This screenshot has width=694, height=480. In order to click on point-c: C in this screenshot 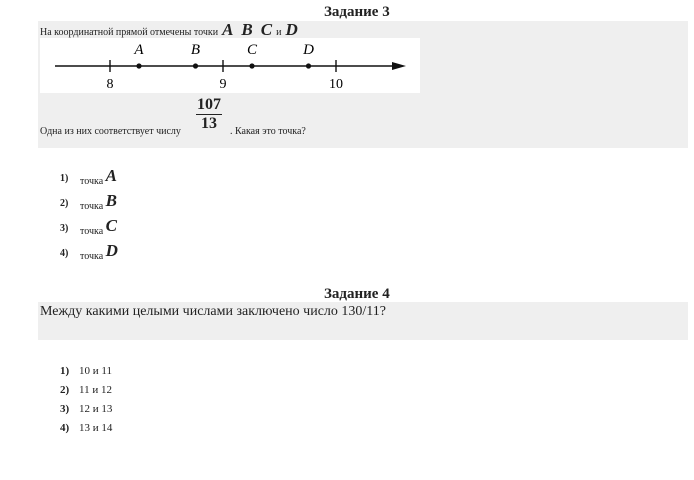, I will do `click(266, 29)`.